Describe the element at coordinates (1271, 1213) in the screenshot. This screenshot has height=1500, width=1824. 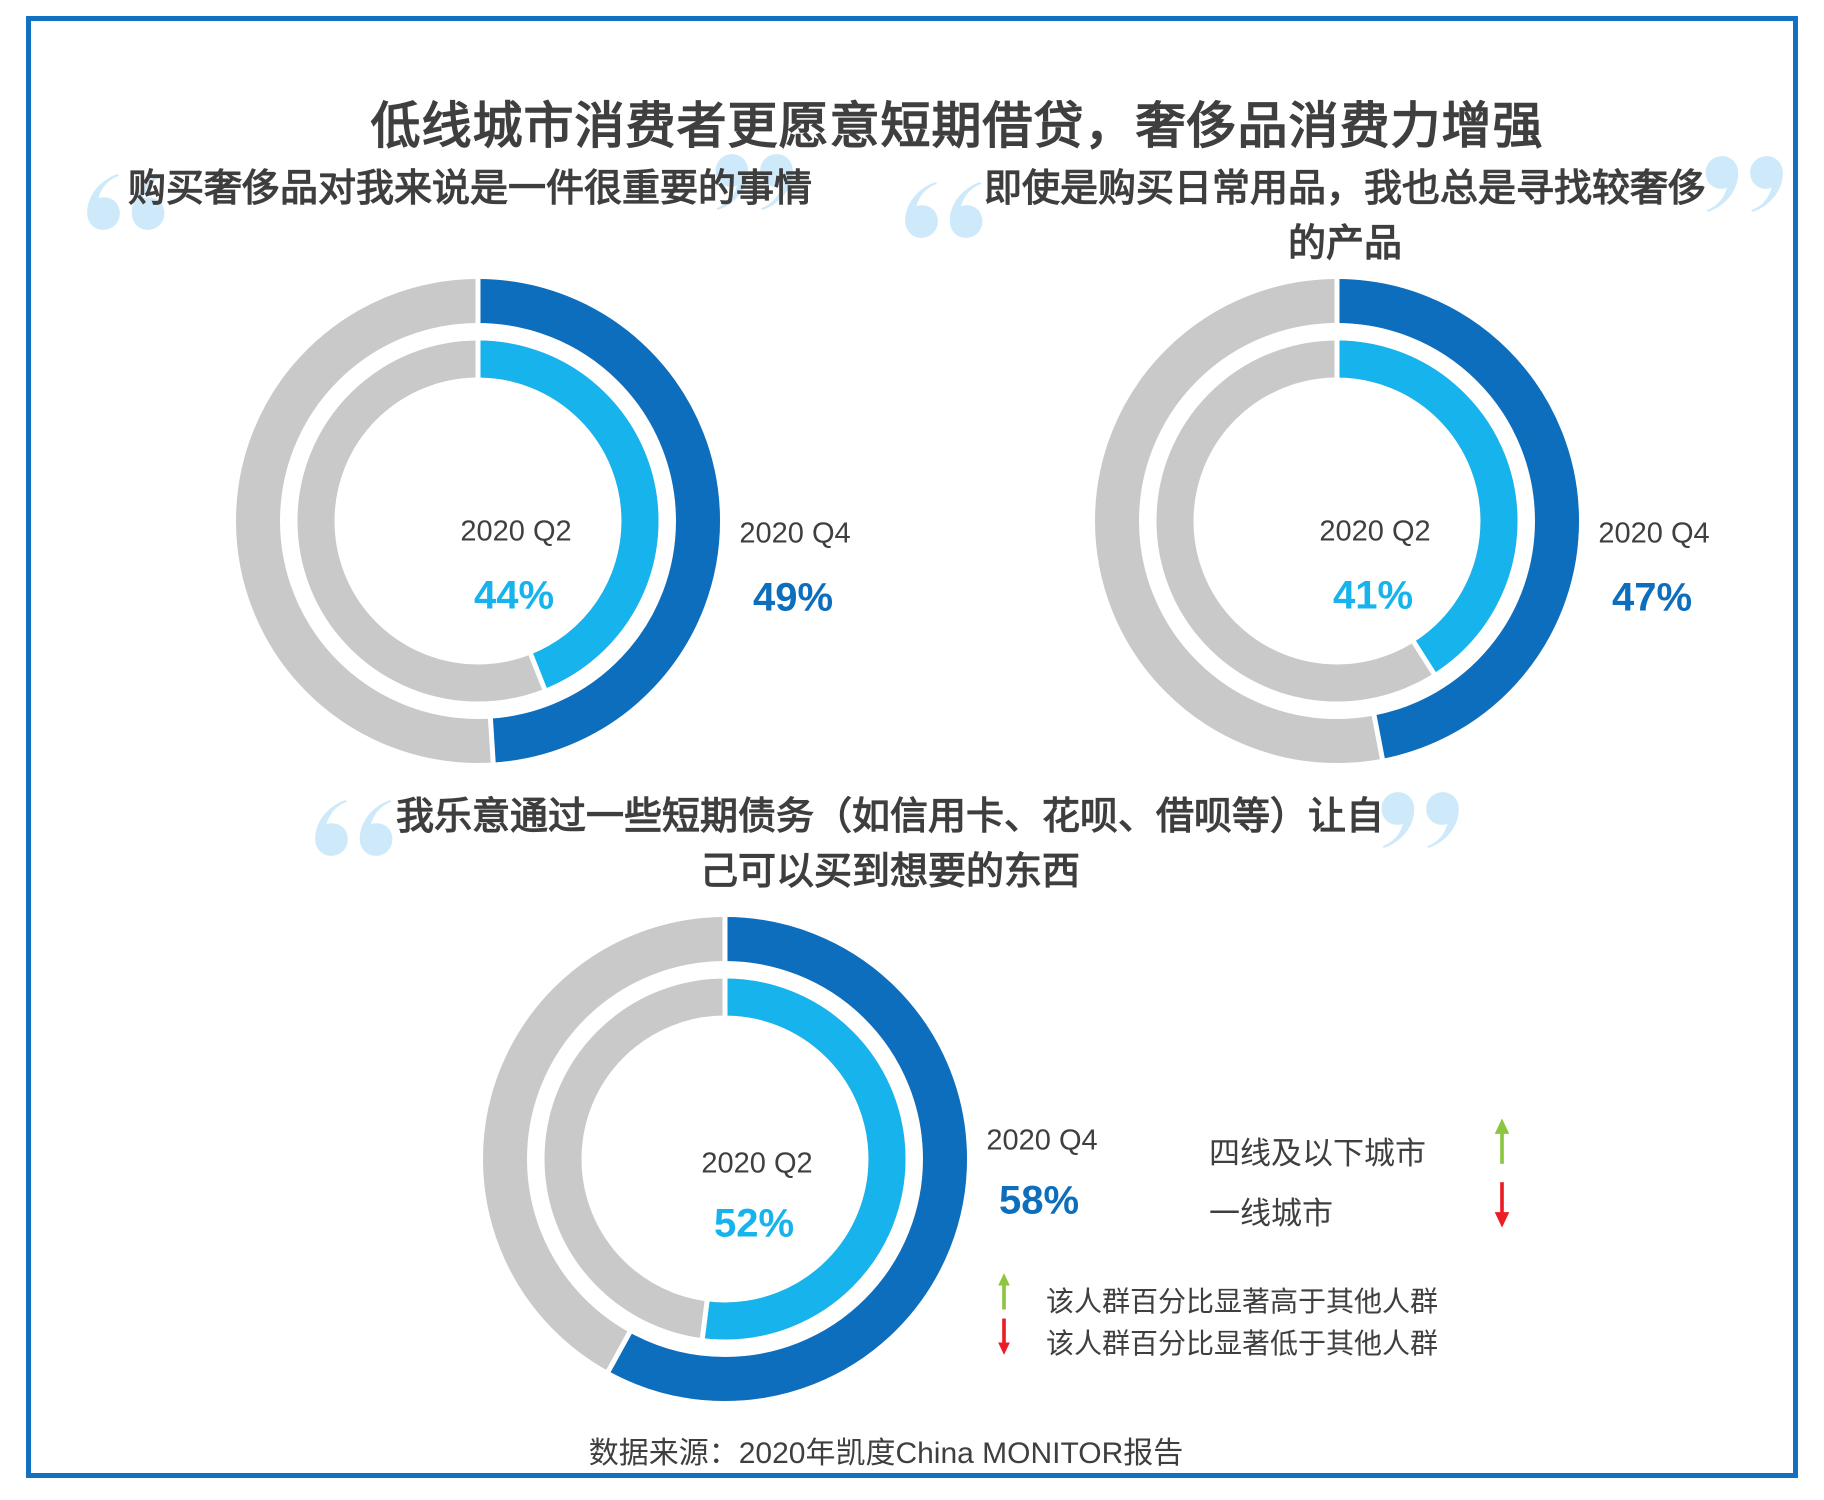
I see `legend-item-tier1-cities: 一线城市` at that location.